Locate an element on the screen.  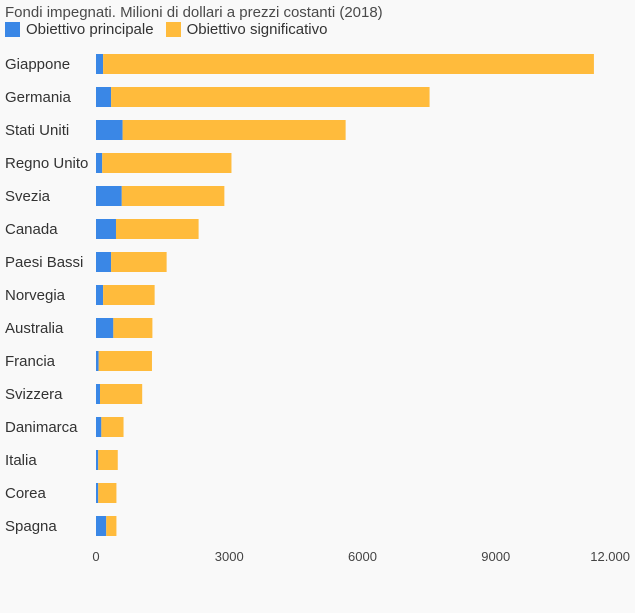
x-tick-label: 3000 is located at coordinates (229, 556).